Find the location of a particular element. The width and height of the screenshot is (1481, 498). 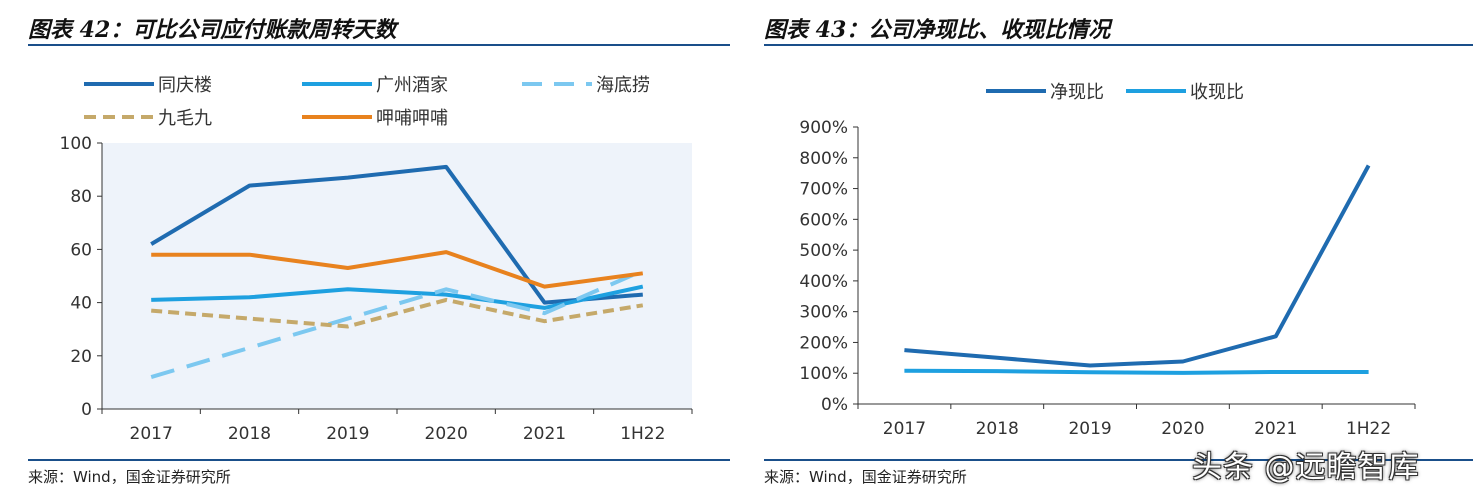

left-x-tick-label: 2019 is located at coordinates (347, 434).